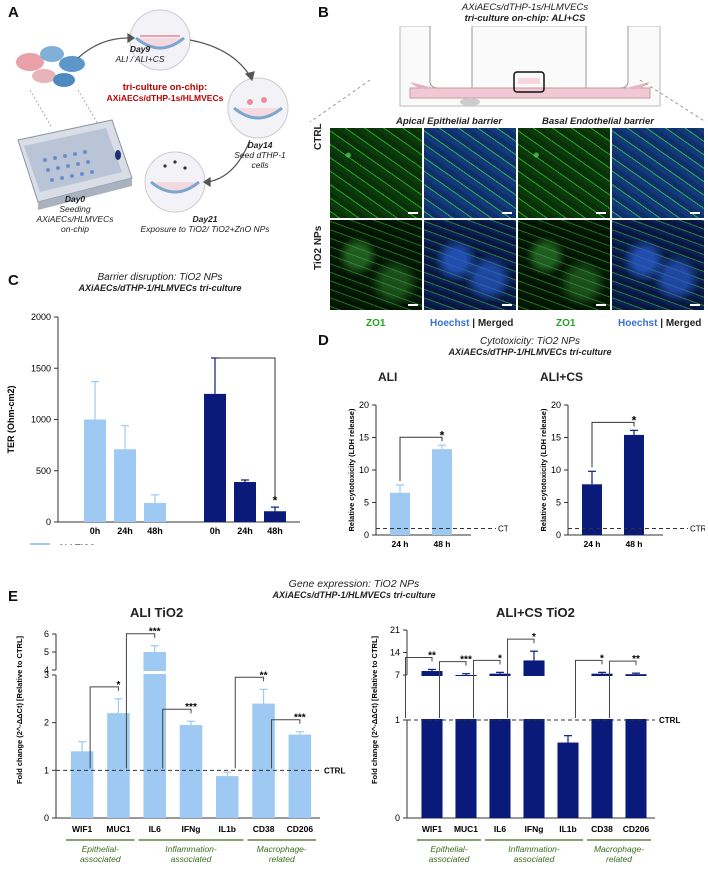 This screenshot has height=895, width=708. Describe the element at coordinates (364, 438) in the screenshot. I see `y-tick-label: 15` at that location.